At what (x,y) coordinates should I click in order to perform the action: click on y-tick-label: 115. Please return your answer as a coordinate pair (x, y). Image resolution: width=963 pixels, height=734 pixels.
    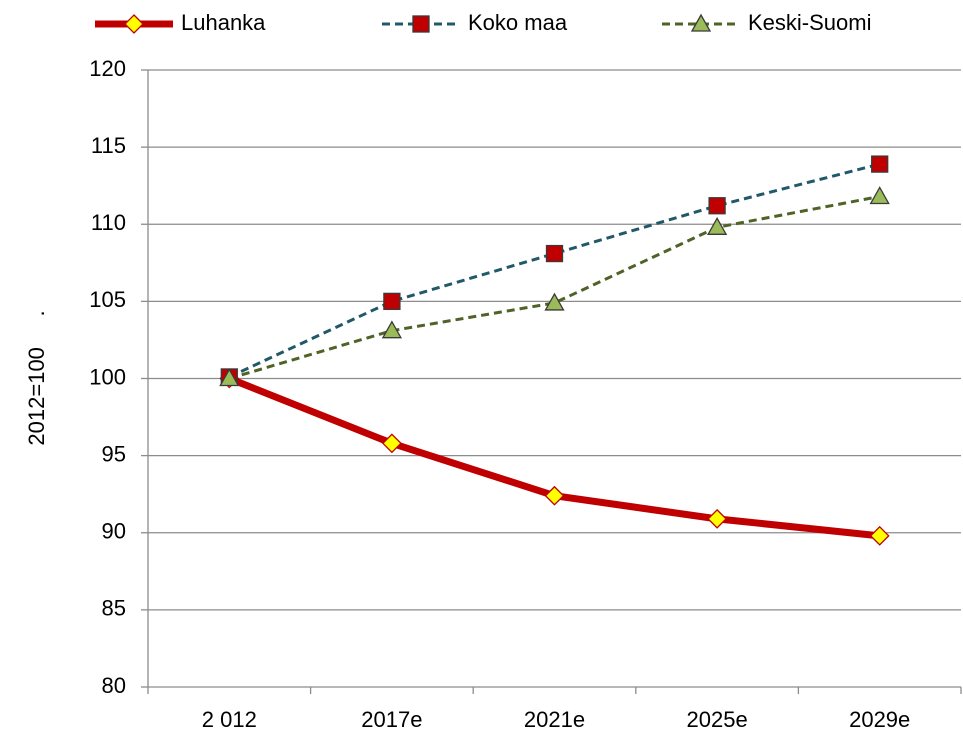
    Looking at the image, I should click on (108, 145).